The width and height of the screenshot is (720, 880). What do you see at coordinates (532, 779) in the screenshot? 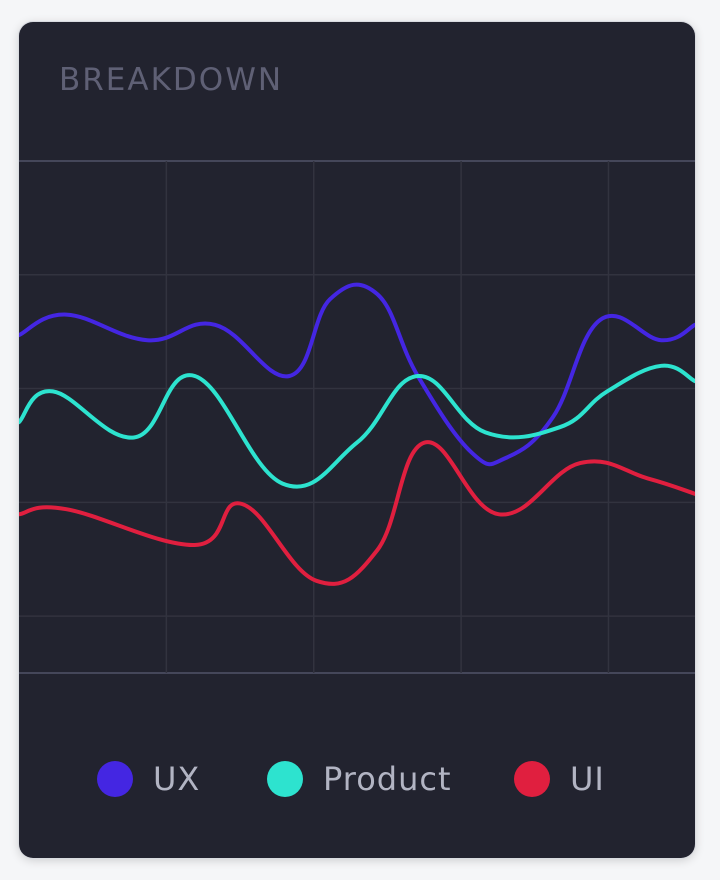
I see `legend-swatch-ui` at bounding box center [532, 779].